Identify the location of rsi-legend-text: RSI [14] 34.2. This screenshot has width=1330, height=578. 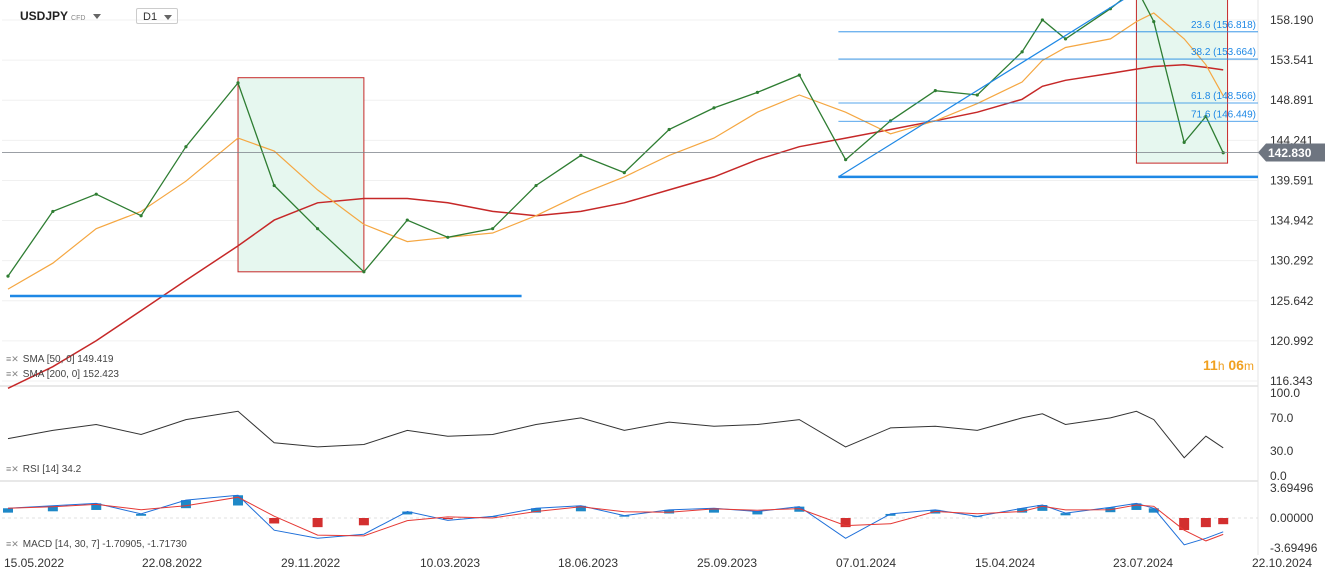
(52, 469).